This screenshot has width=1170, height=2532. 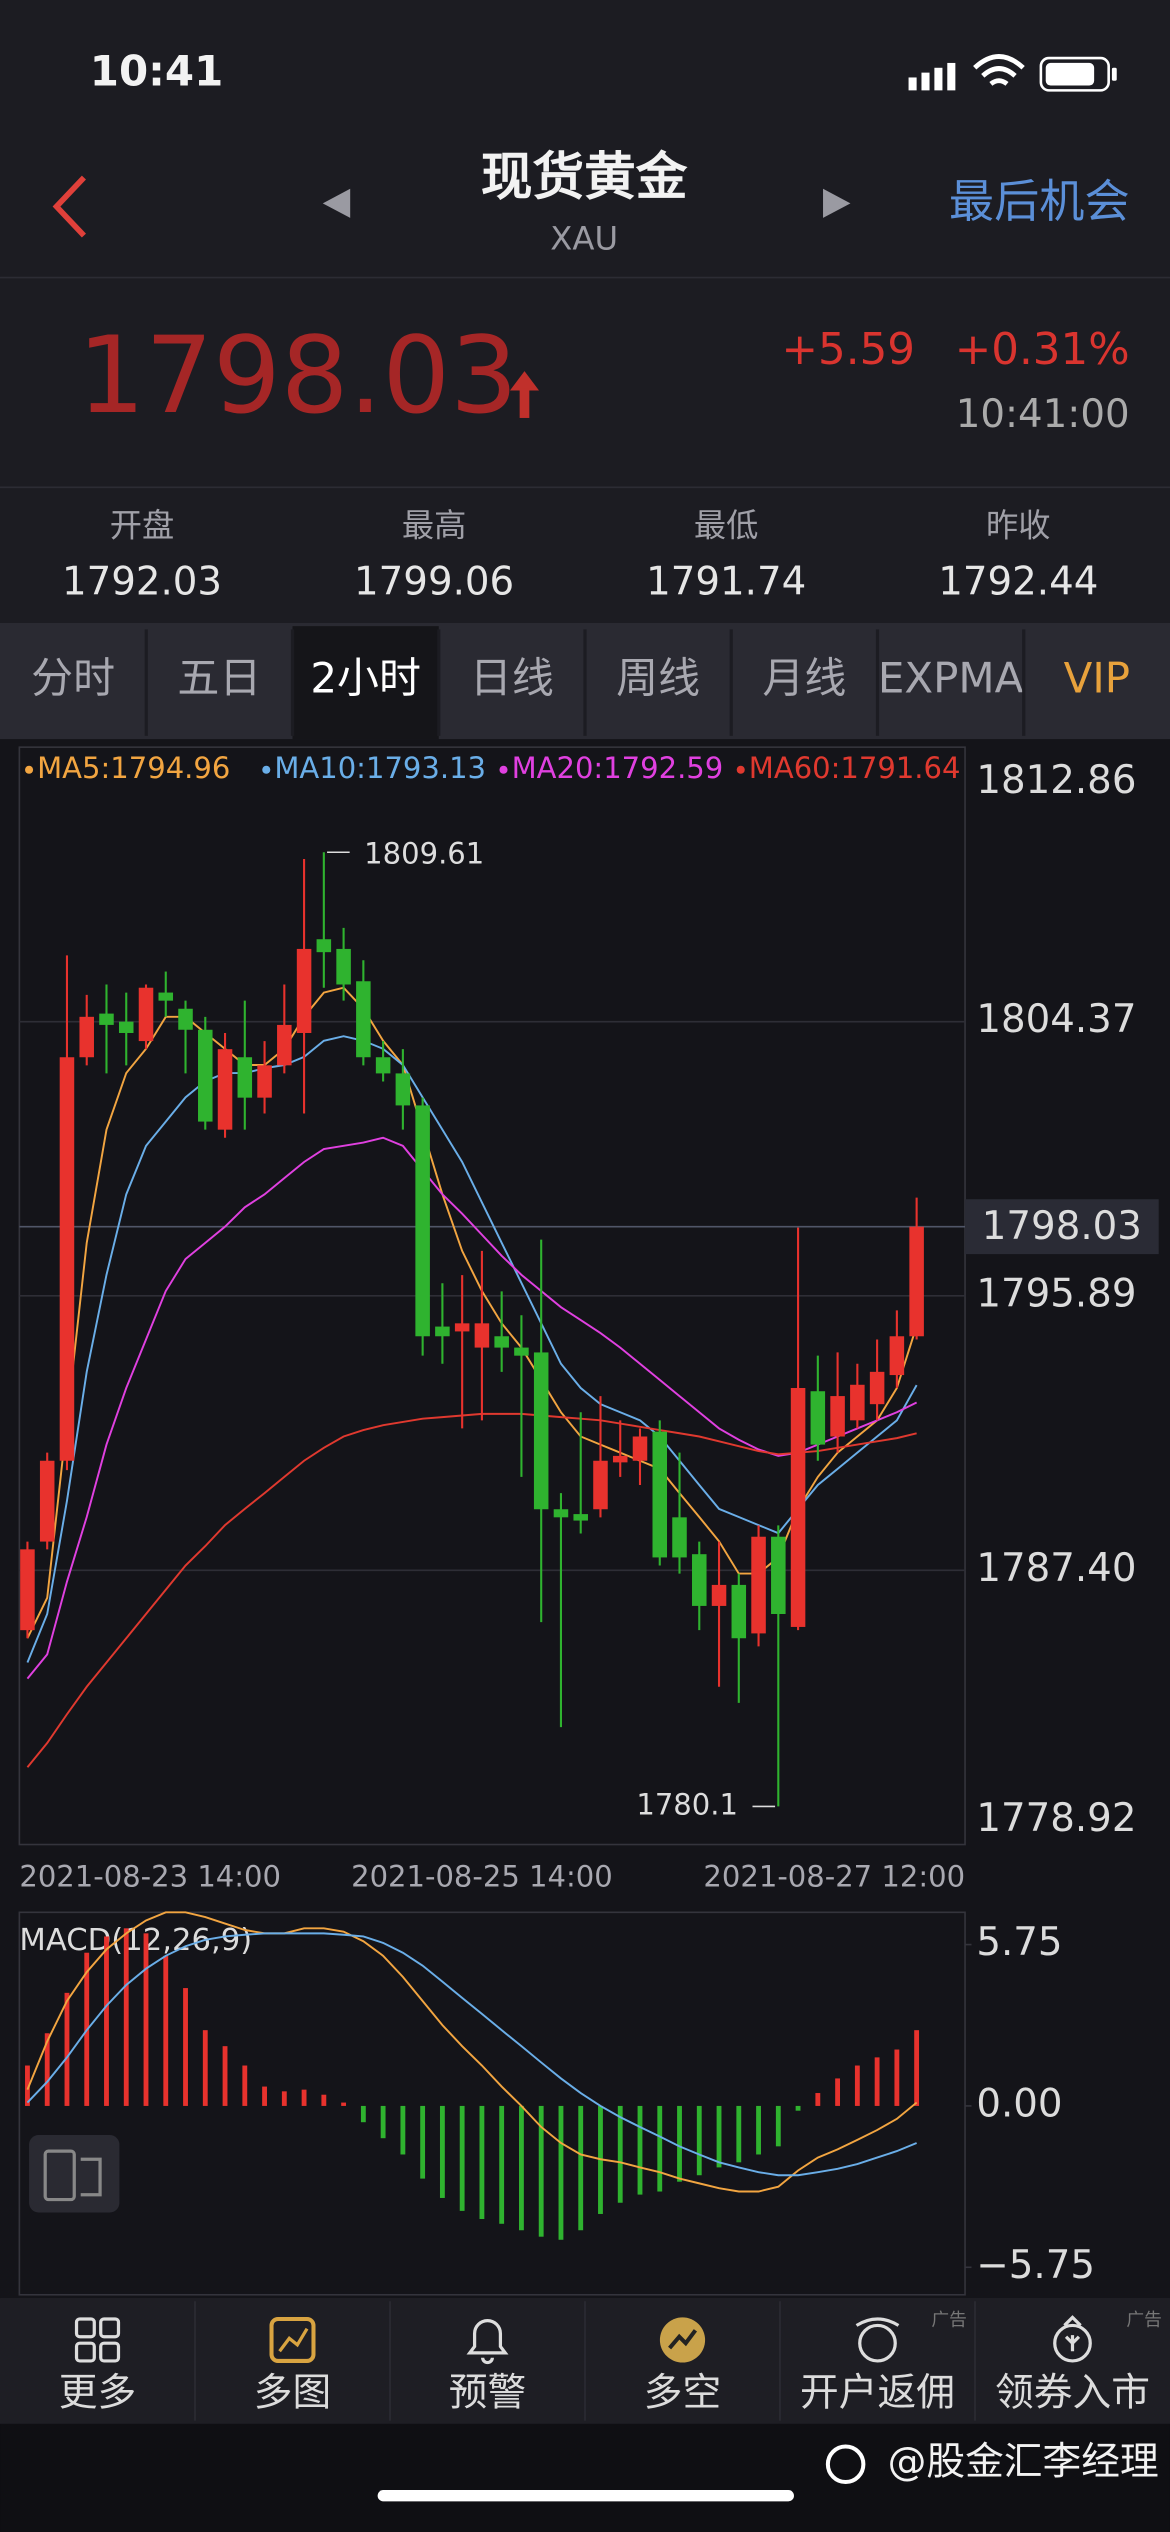 I want to click on promo-link: 最后机会, so click(x=1039, y=201).